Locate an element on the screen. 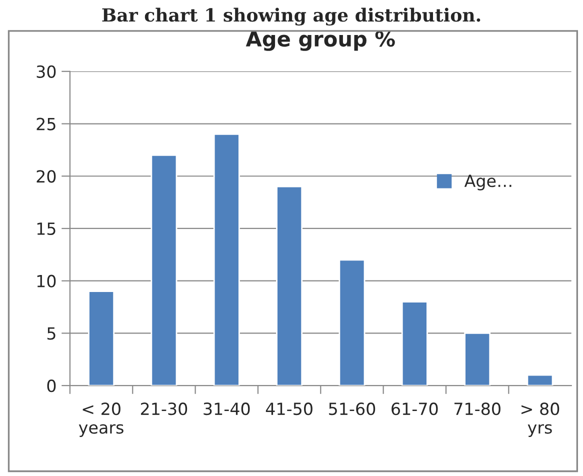 The width and height of the screenshot is (583, 476). y-tick-label: 5 is located at coordinates (51, 333).